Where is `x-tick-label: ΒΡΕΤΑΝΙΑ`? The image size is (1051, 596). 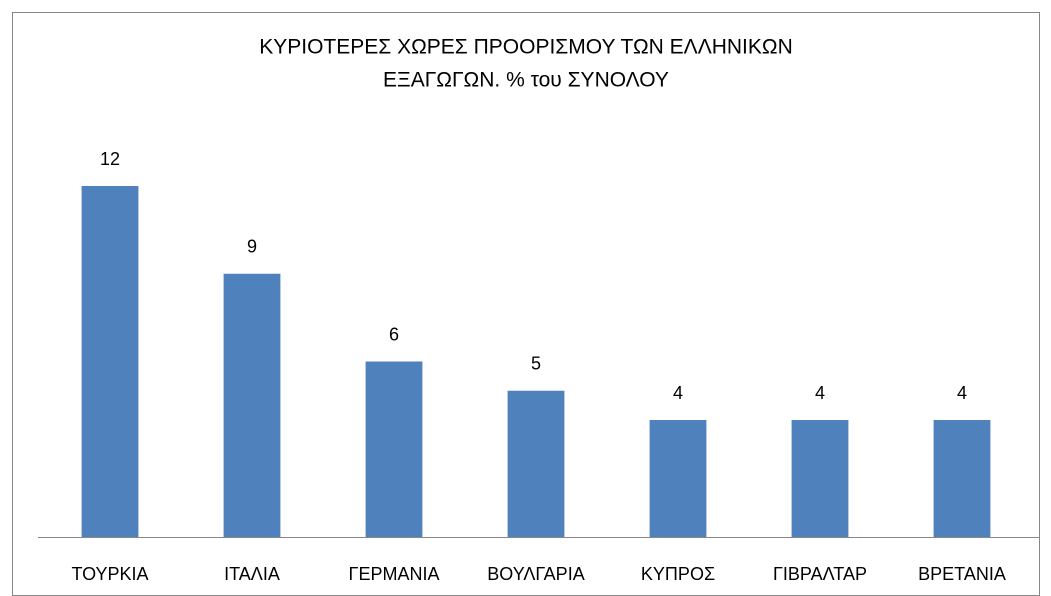 x-tick-label: ΒΡΕΤΑΝΙΑ is located at coordinates (962, 574).